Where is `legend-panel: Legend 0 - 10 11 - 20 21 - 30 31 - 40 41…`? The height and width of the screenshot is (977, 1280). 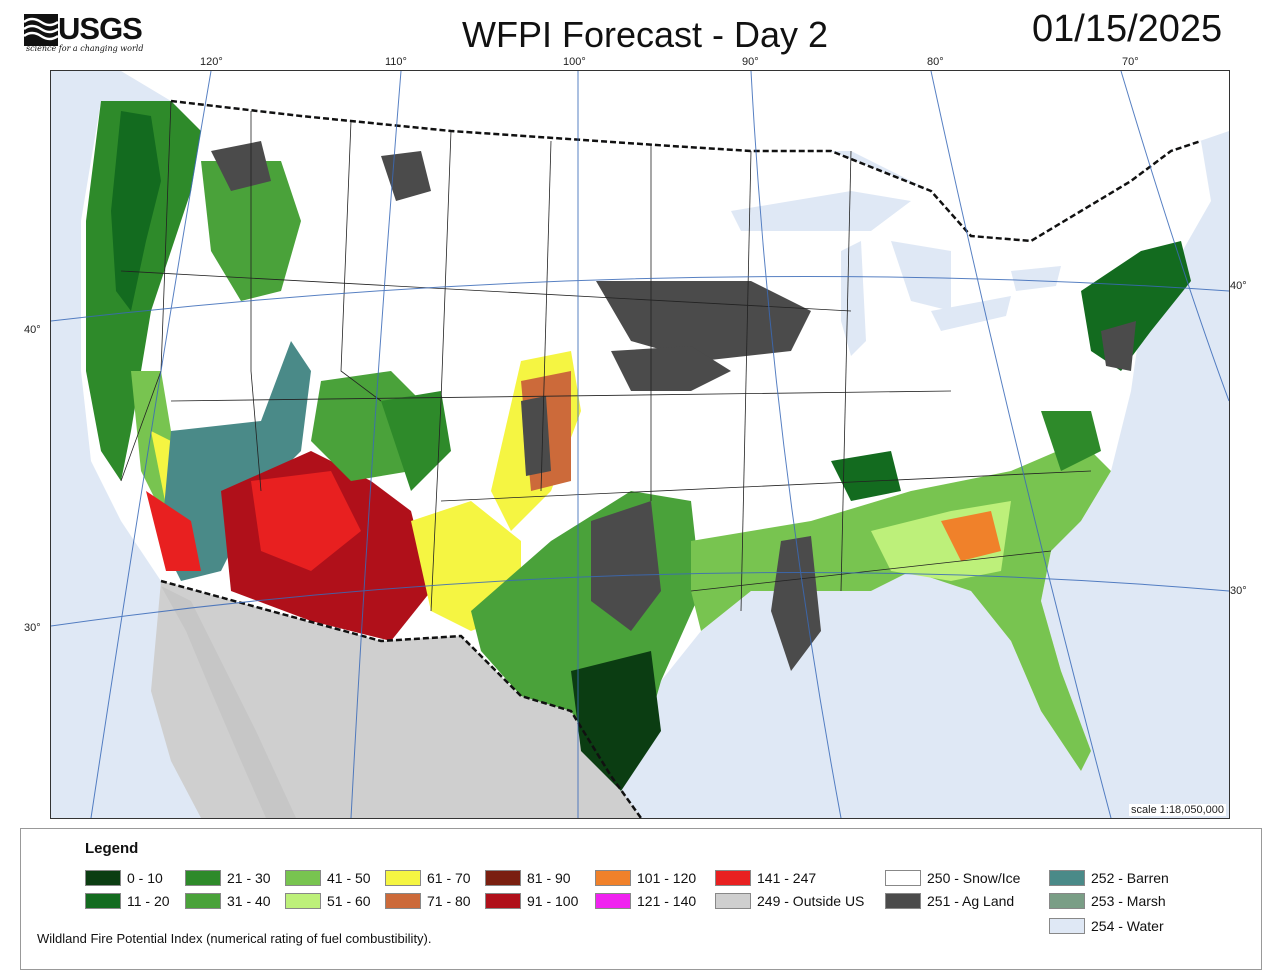
legend-panel: Legend 0 - 10 11 - 20 21 - 30 31 - 40 41… is located at coordinates (641, 899).